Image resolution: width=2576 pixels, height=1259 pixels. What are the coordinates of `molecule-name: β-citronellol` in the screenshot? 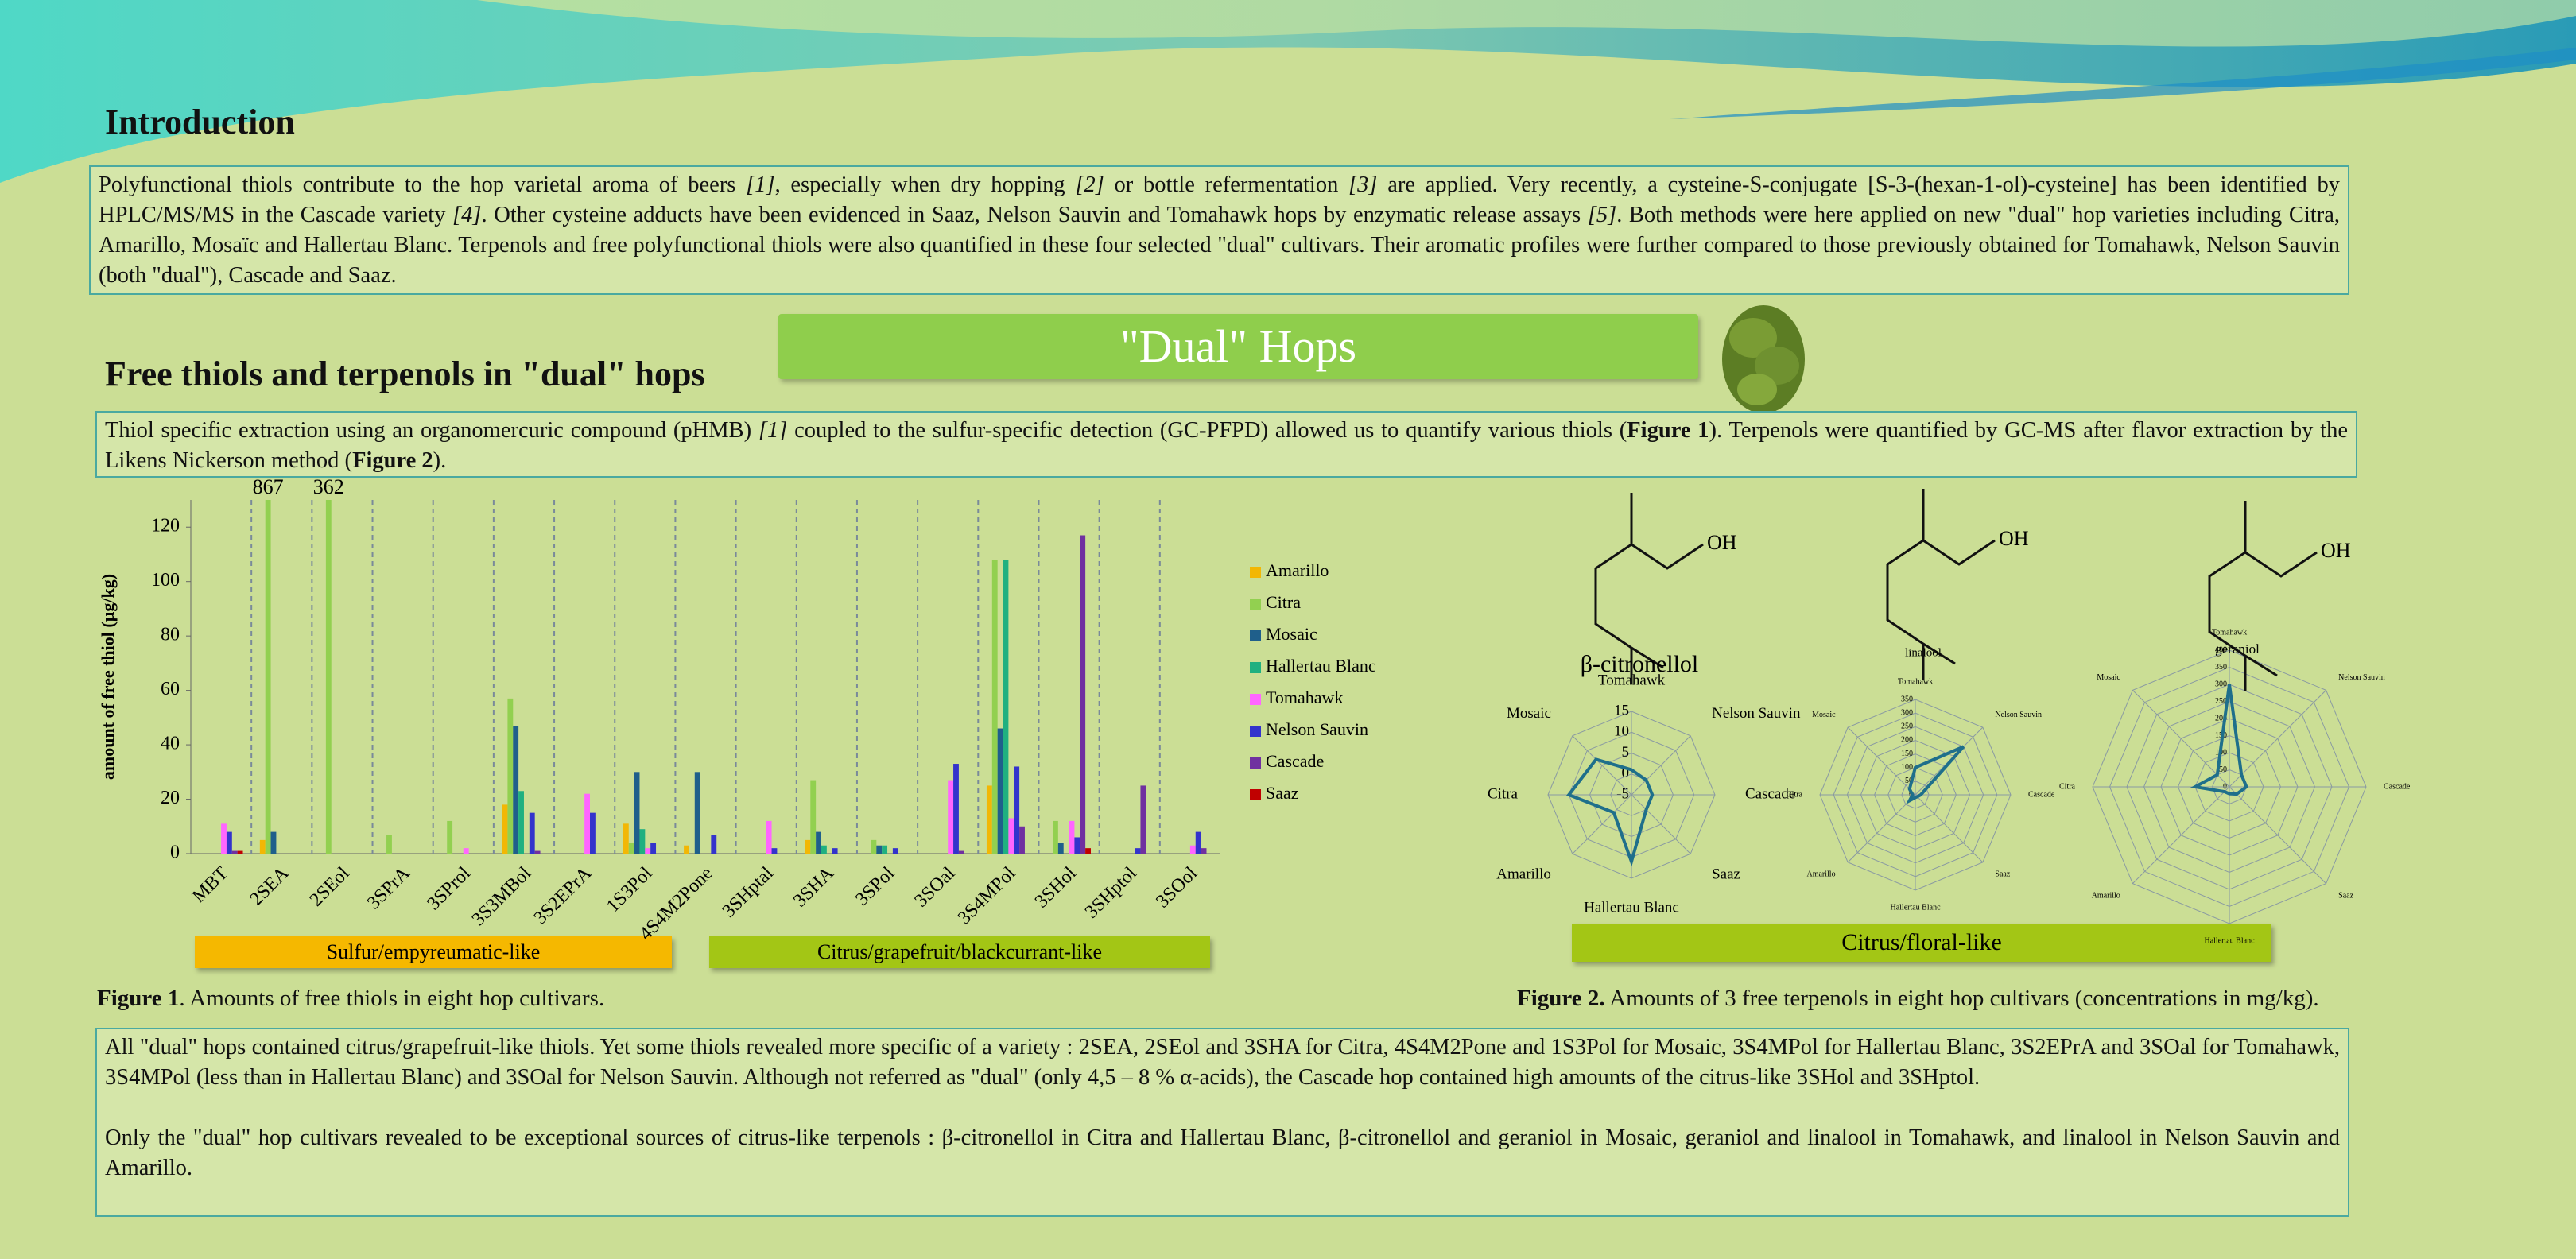 It's located at (1640, 664).